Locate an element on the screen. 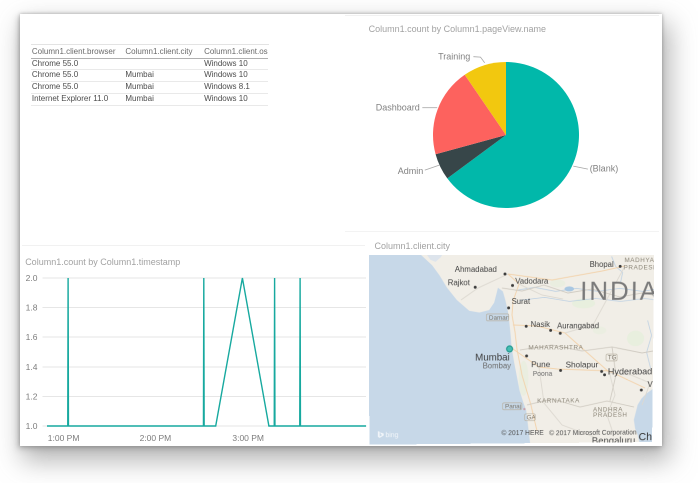  svg-text: Pune is located at coordinates (541, 364).